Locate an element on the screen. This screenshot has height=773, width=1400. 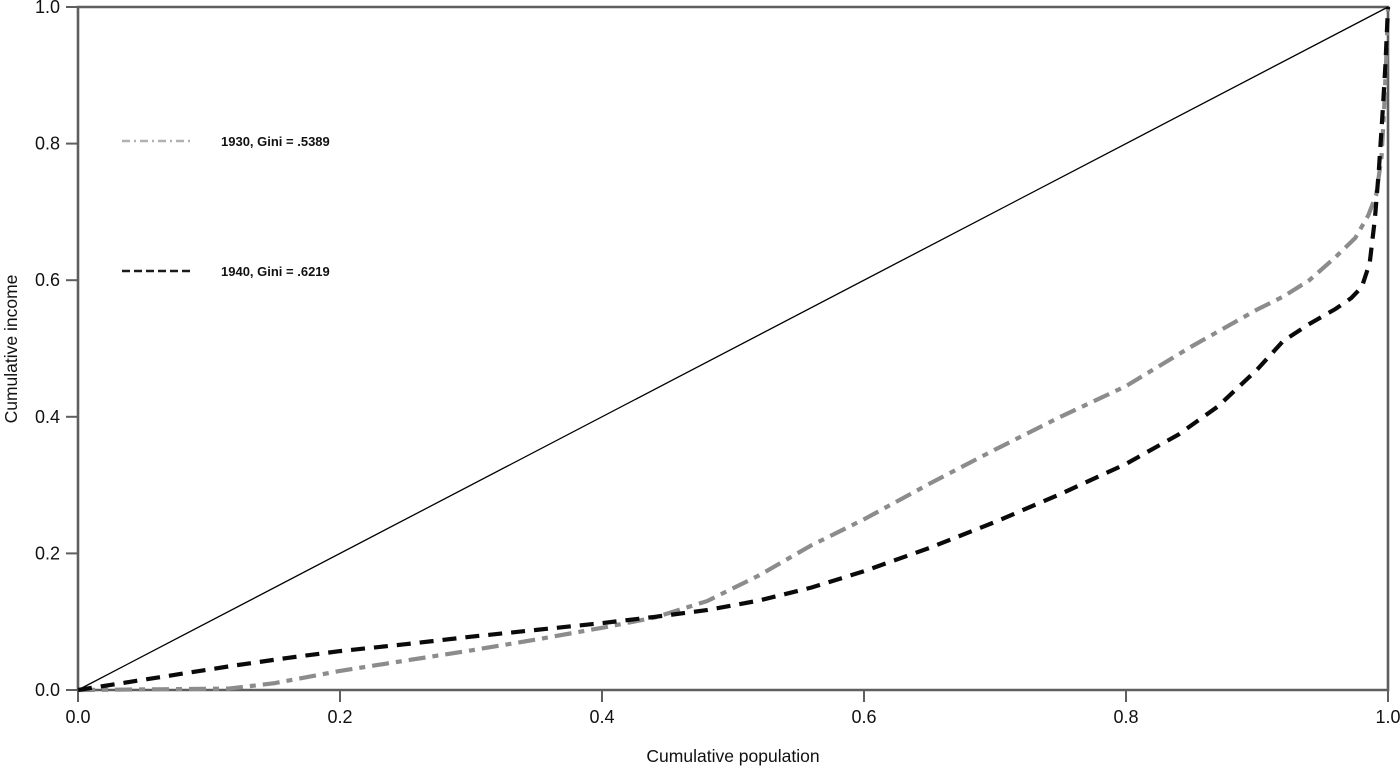
x-tick-label: 1.0 is located at coordinates (1387, 717).